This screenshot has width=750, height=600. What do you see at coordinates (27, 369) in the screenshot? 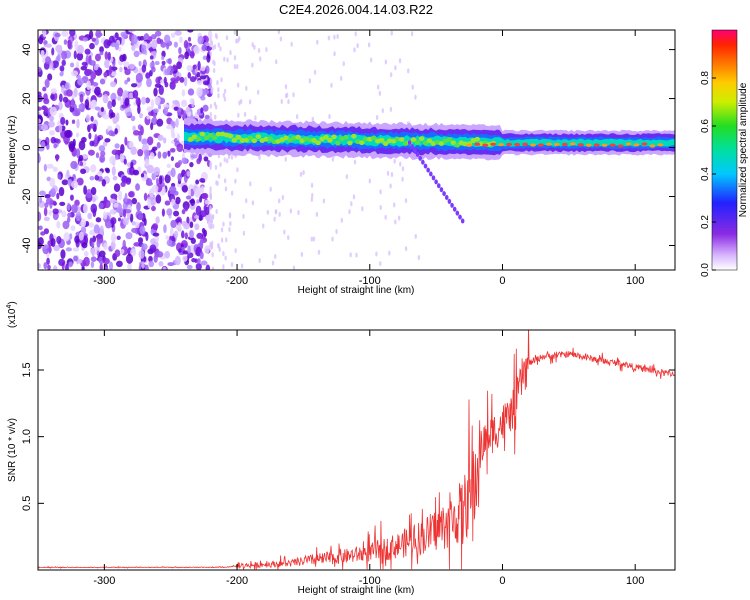
I see `y-tick-label: 1.5` at bounding box center [27, 369].